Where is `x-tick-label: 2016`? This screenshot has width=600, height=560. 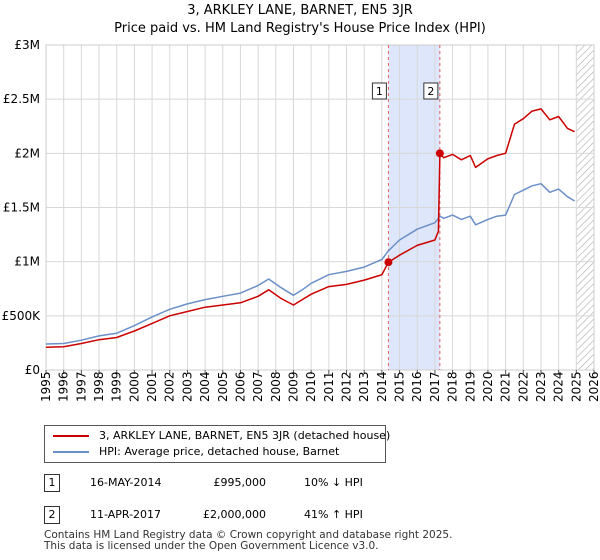
x-tick-label: 2016 is located at coordinates (417, 386).